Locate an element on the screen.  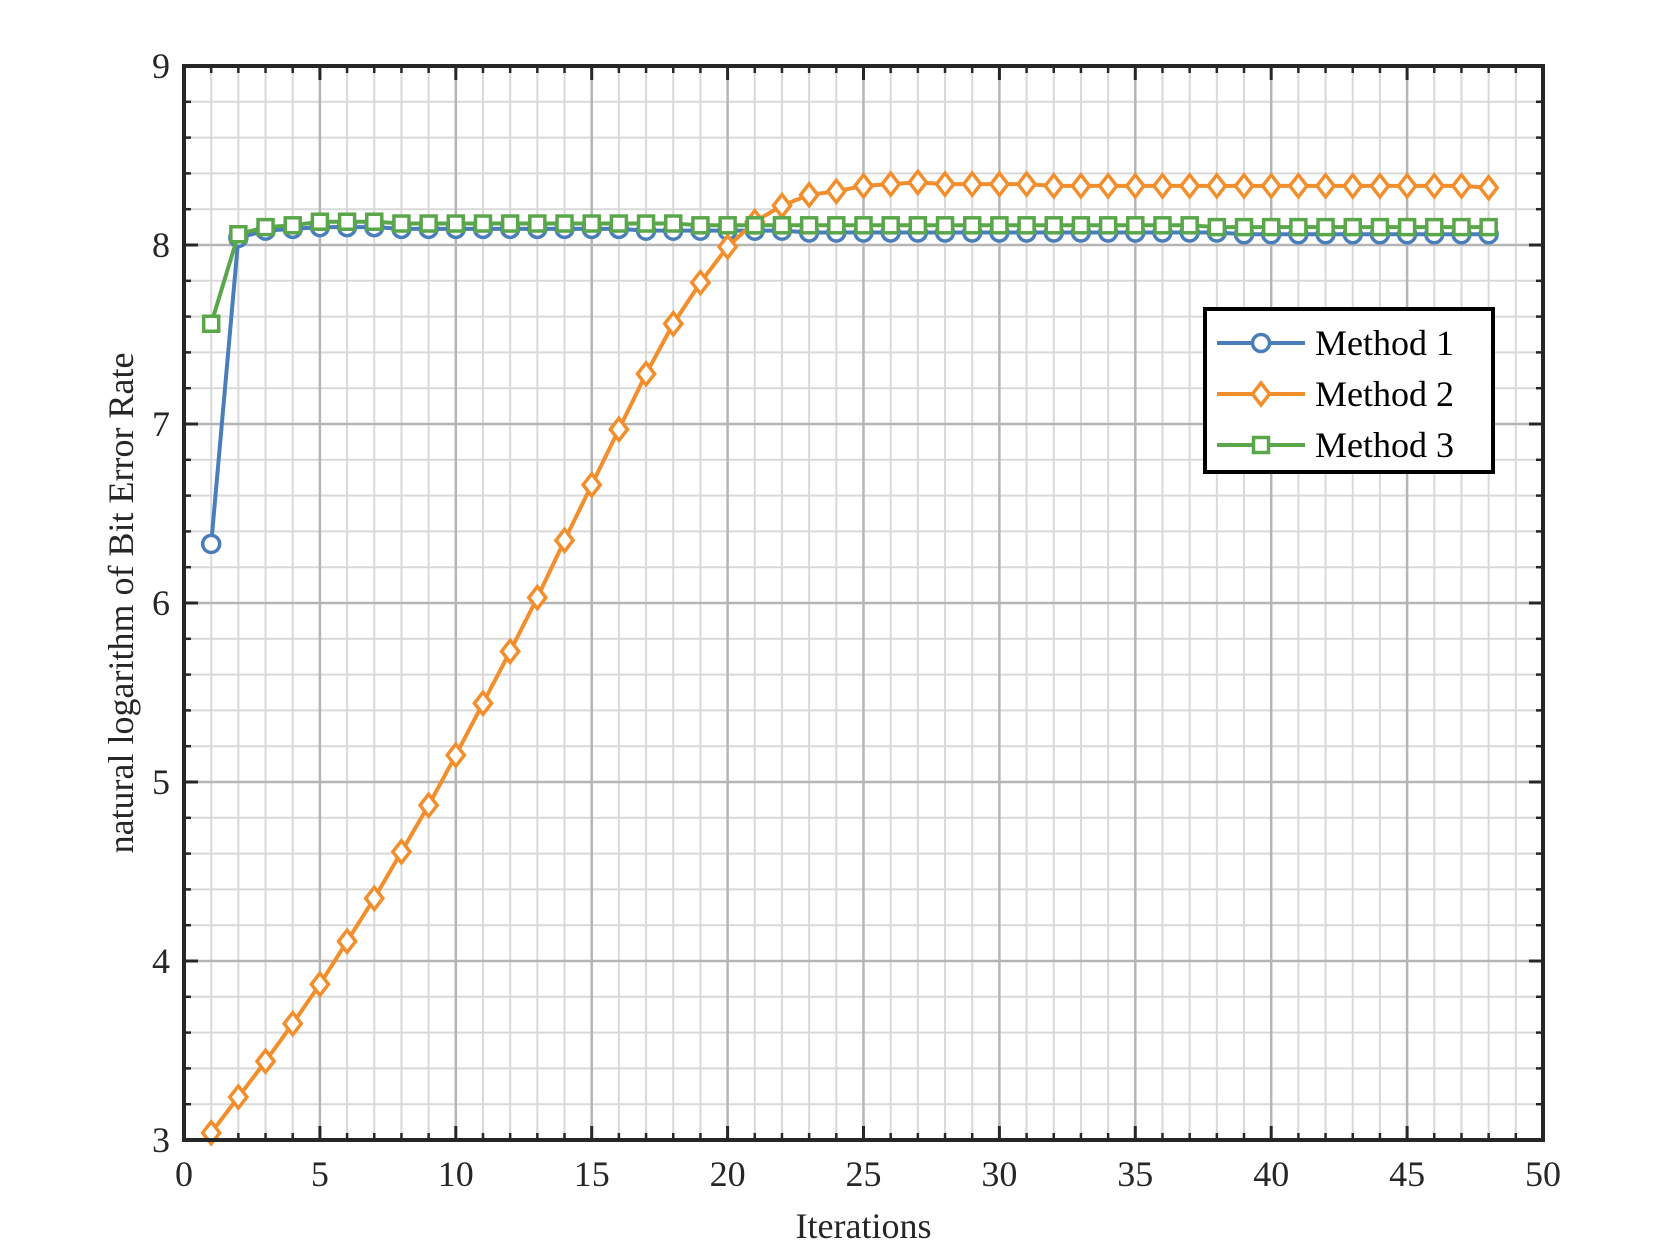
x-tick-label: 10 is located at coordinates (456, 1174).